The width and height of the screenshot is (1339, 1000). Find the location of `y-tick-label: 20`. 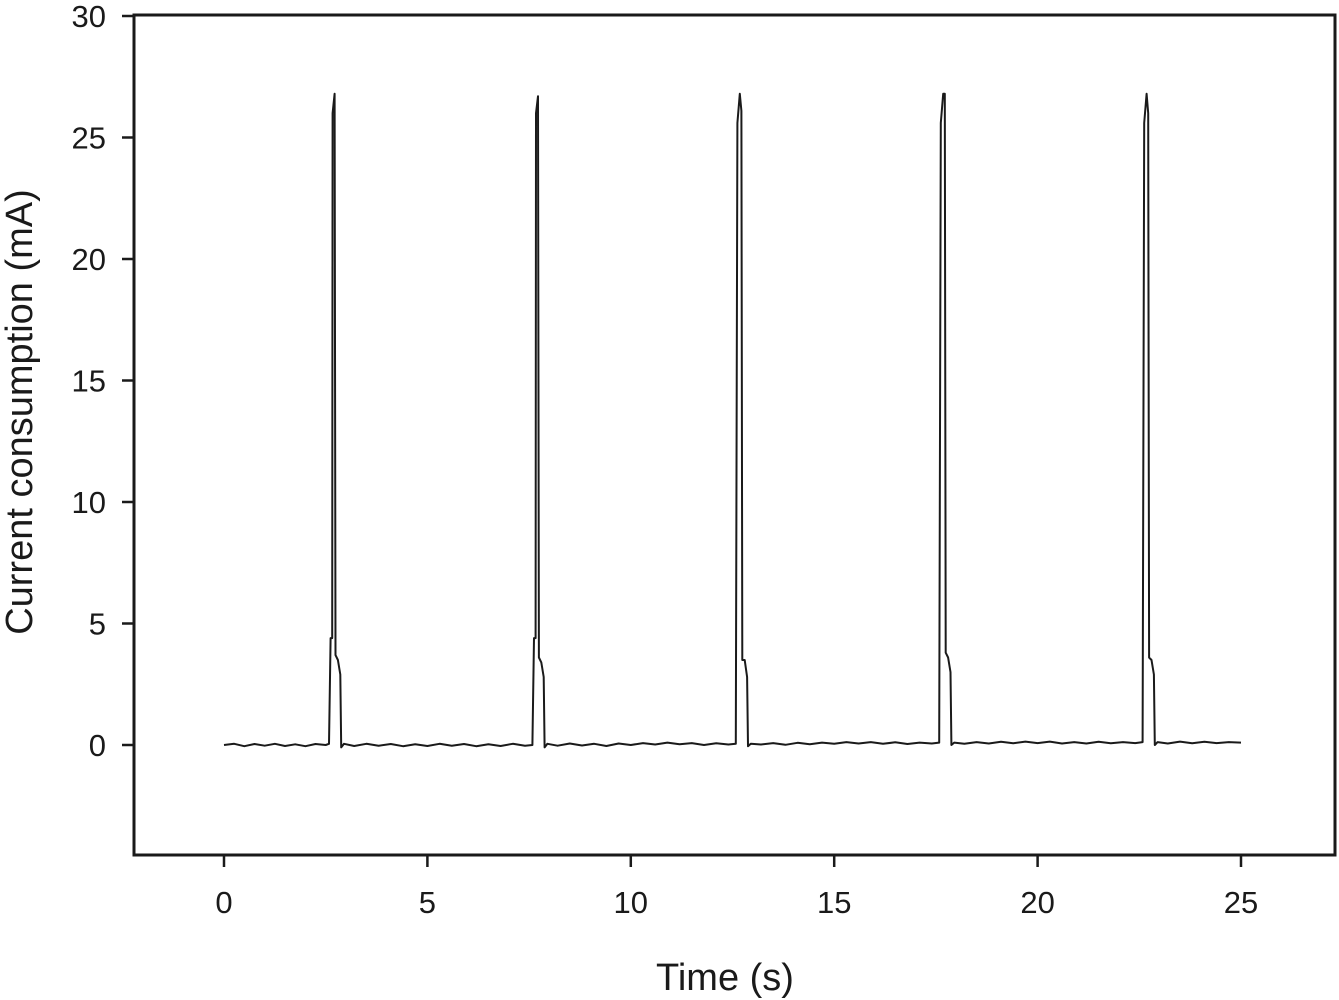

y-tick-label: 20 is located at coordinates (89, 259).